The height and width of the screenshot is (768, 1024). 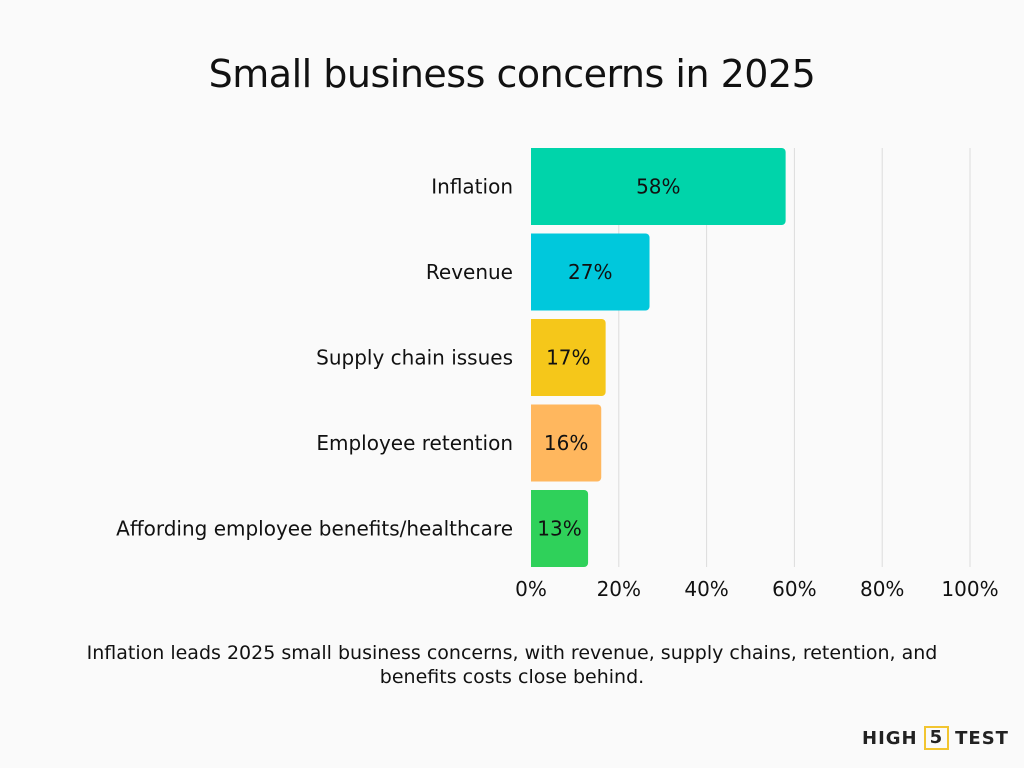 I want to click on x-tick-label: 100%, so click(x=969, y=589).